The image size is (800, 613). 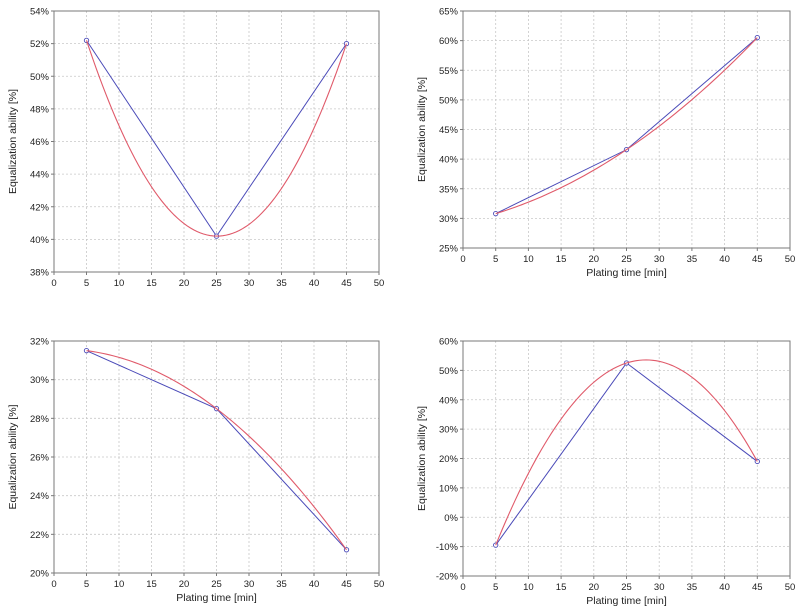 What do you see at coordinates (447, 547) in the screenshot?
I see `y-tick-label: -10%` at bounding box center [447, 547].